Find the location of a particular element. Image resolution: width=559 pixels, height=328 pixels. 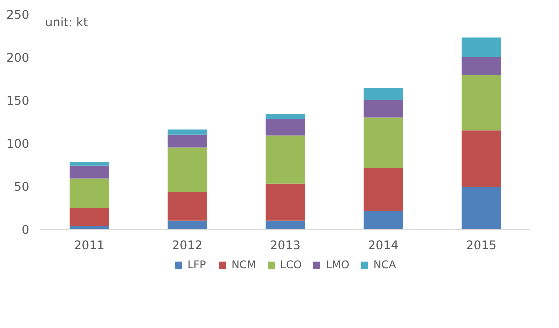

x-tick-label: 2014 is located at coordinates (383, 245).